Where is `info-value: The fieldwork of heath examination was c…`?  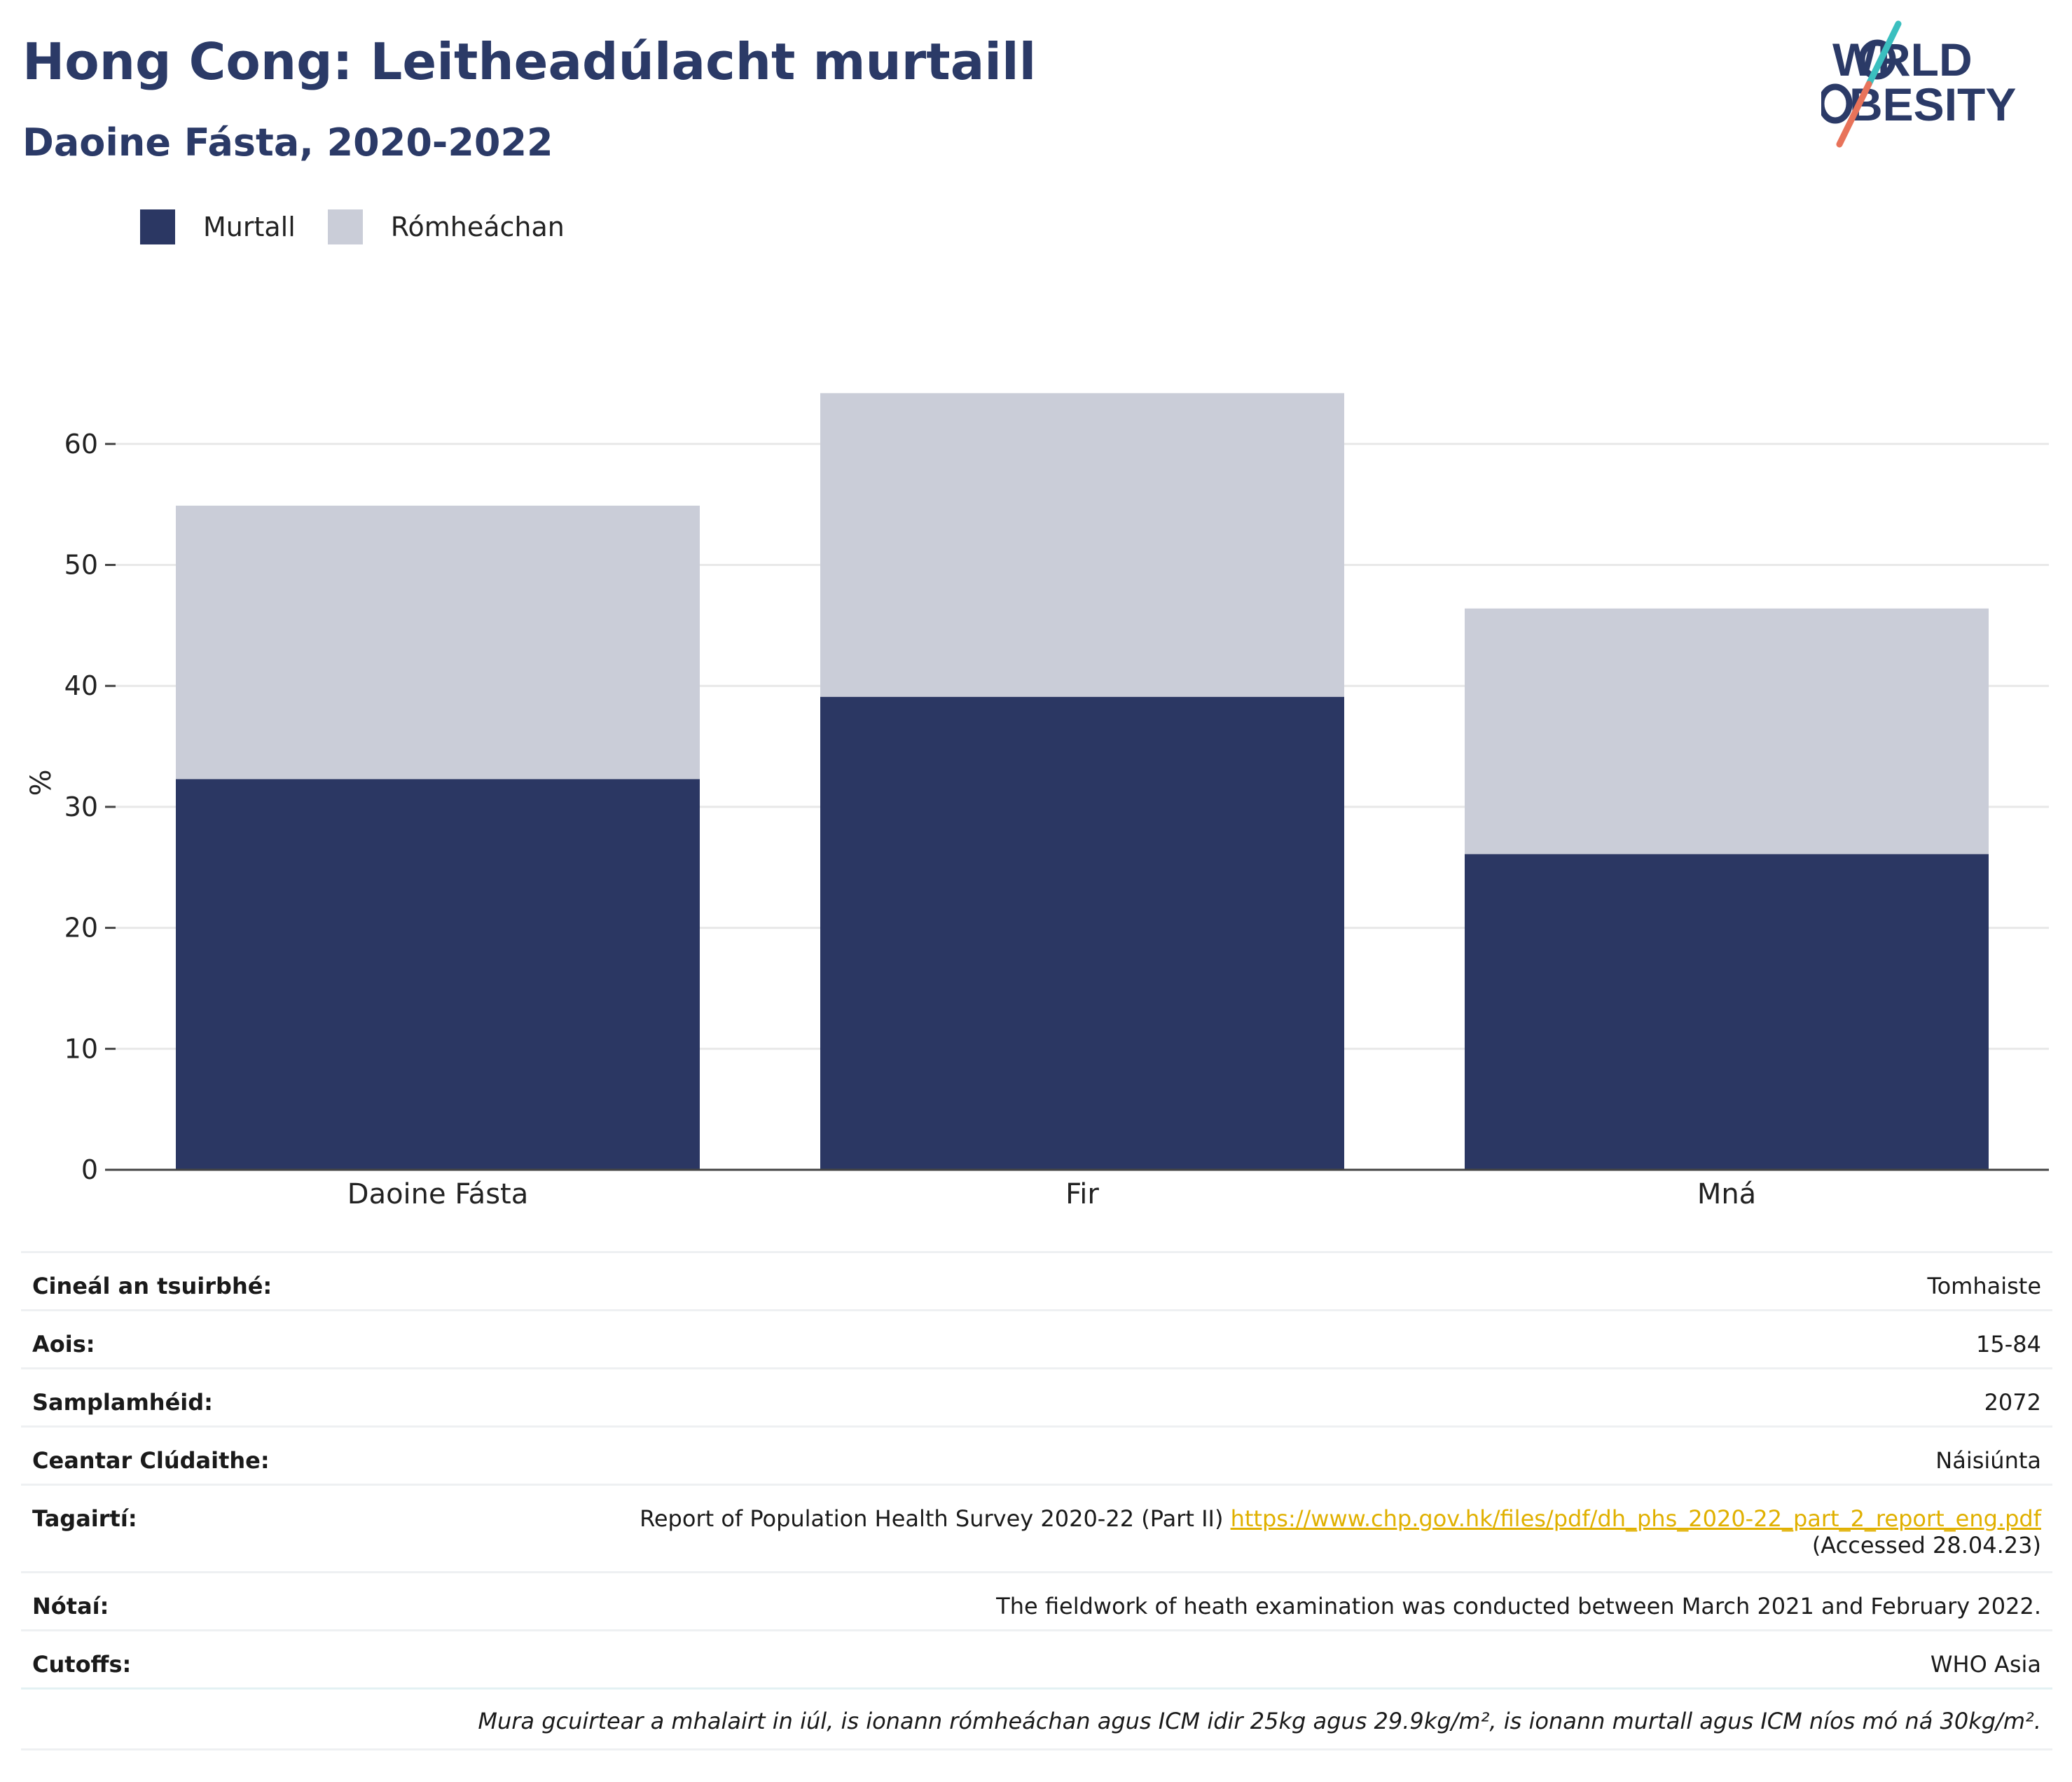 info-value: The fieldwork of heath examination was c… is located at coordinates (1519, 1606).